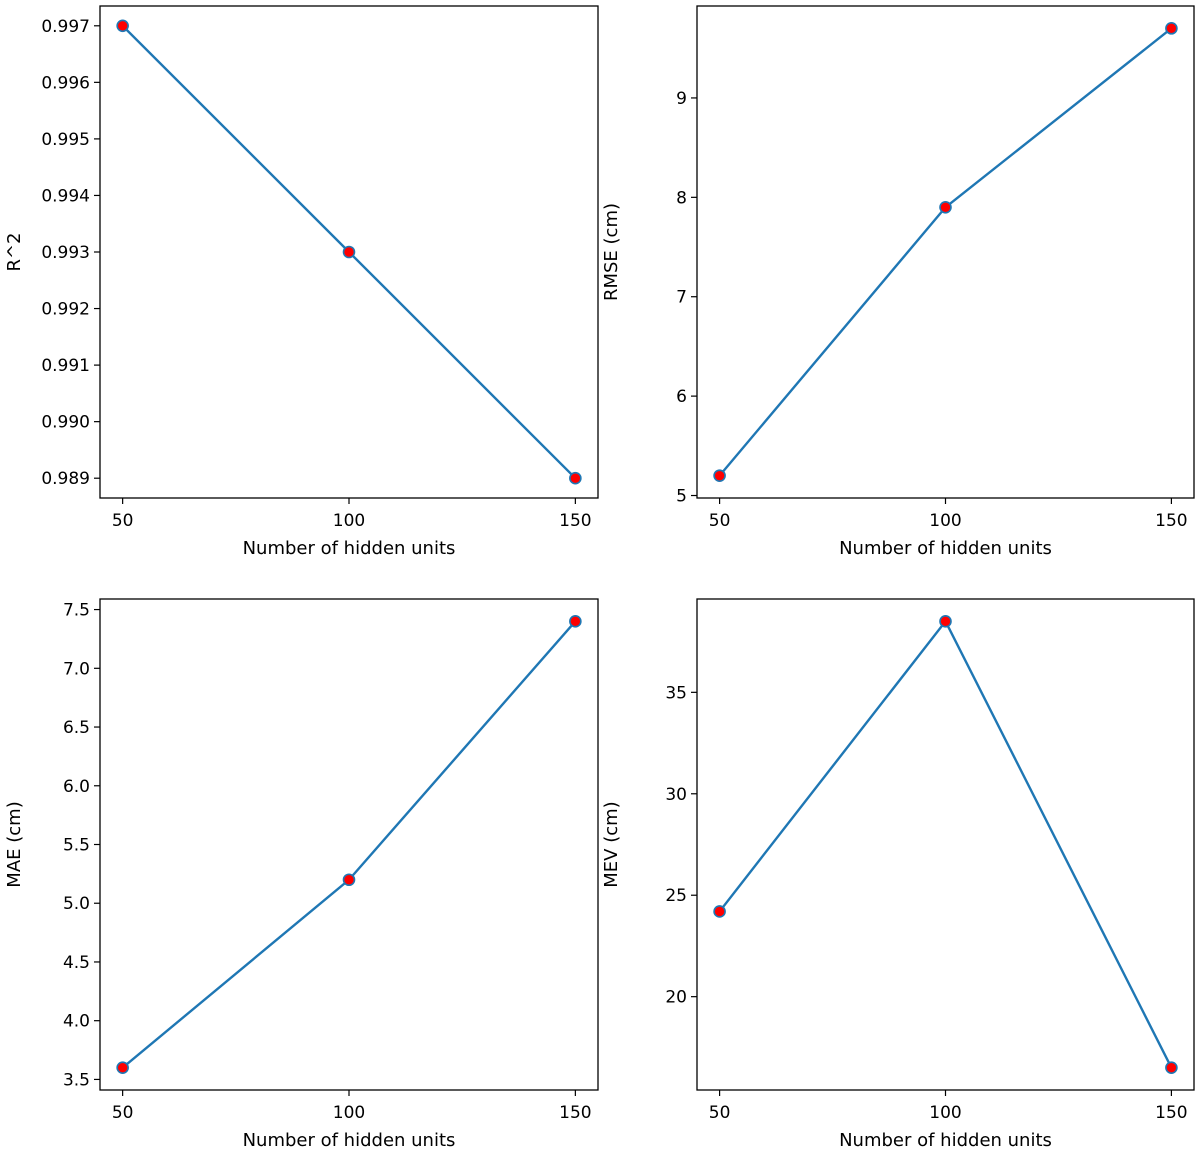 The width and height of the screenshot is (1200, 1151). Describe the element at coordinates (76, 669) in the screenshot. I see `y-tick-label: 7.0` at that location.